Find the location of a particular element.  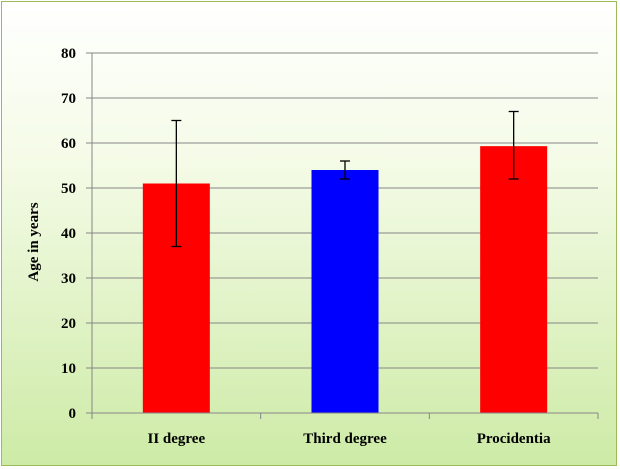

y-tick-label-70: 70 is located at coordinates (68, 99).